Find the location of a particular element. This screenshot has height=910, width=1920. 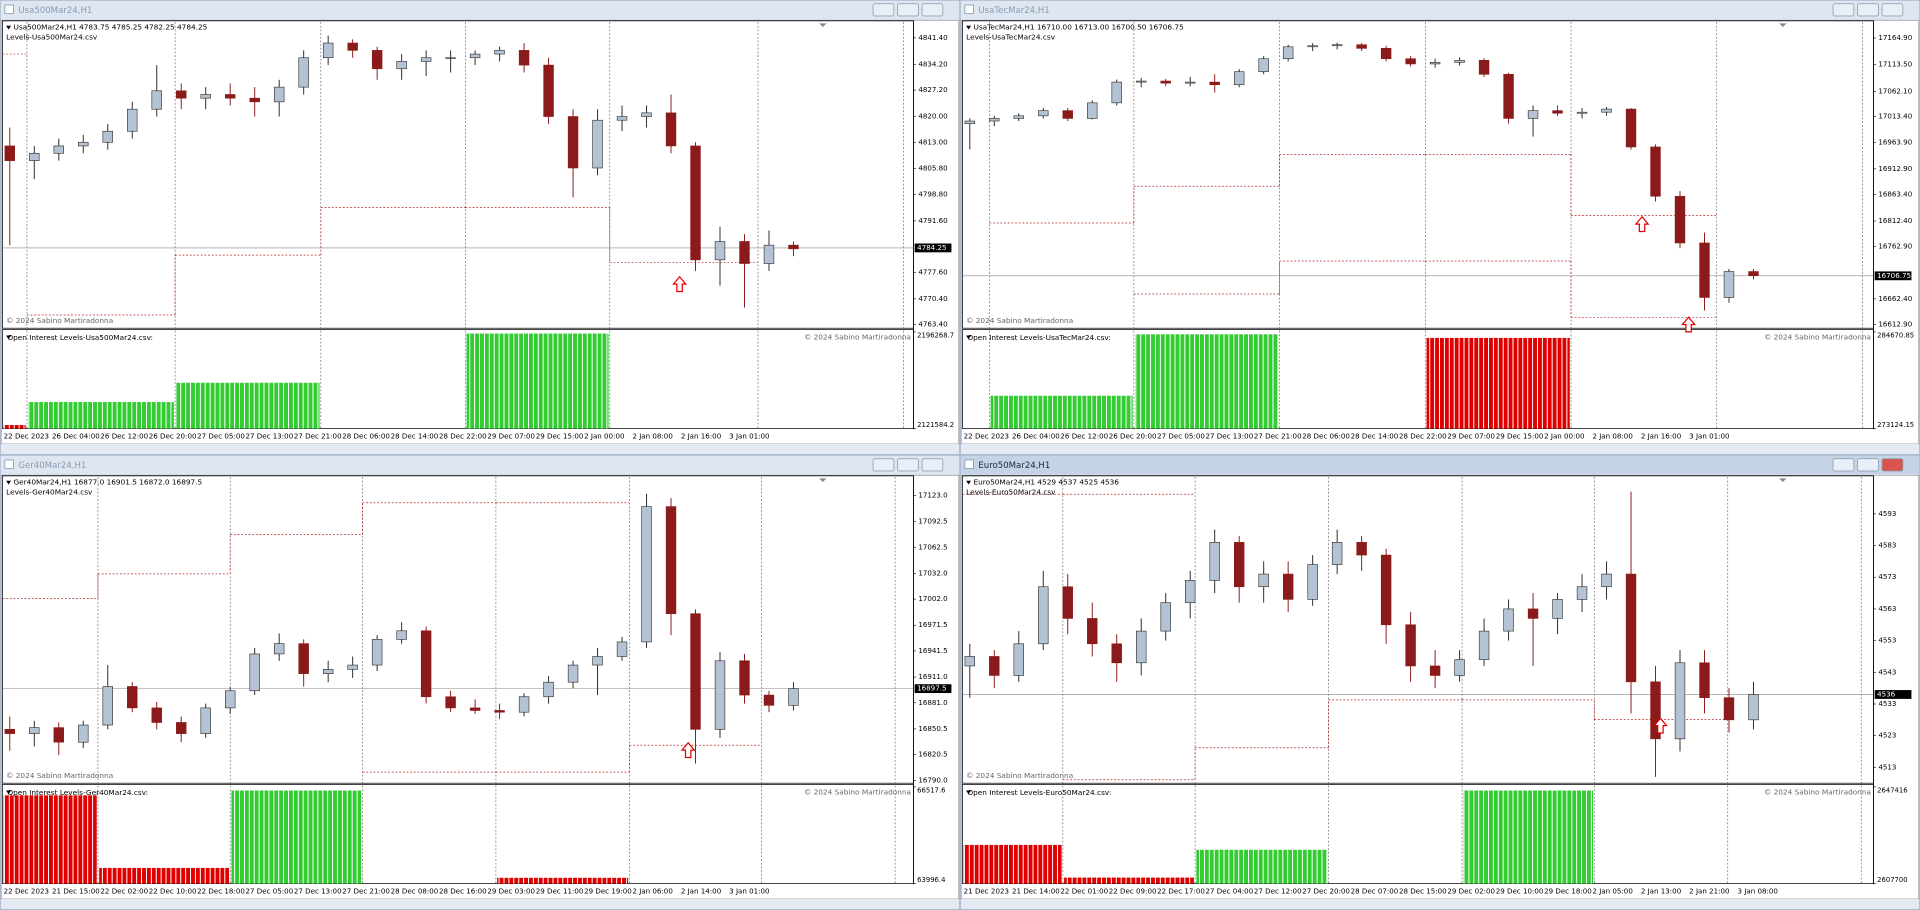

time-label: 27 Dec 13:00 is located at coordinates (270, 436).